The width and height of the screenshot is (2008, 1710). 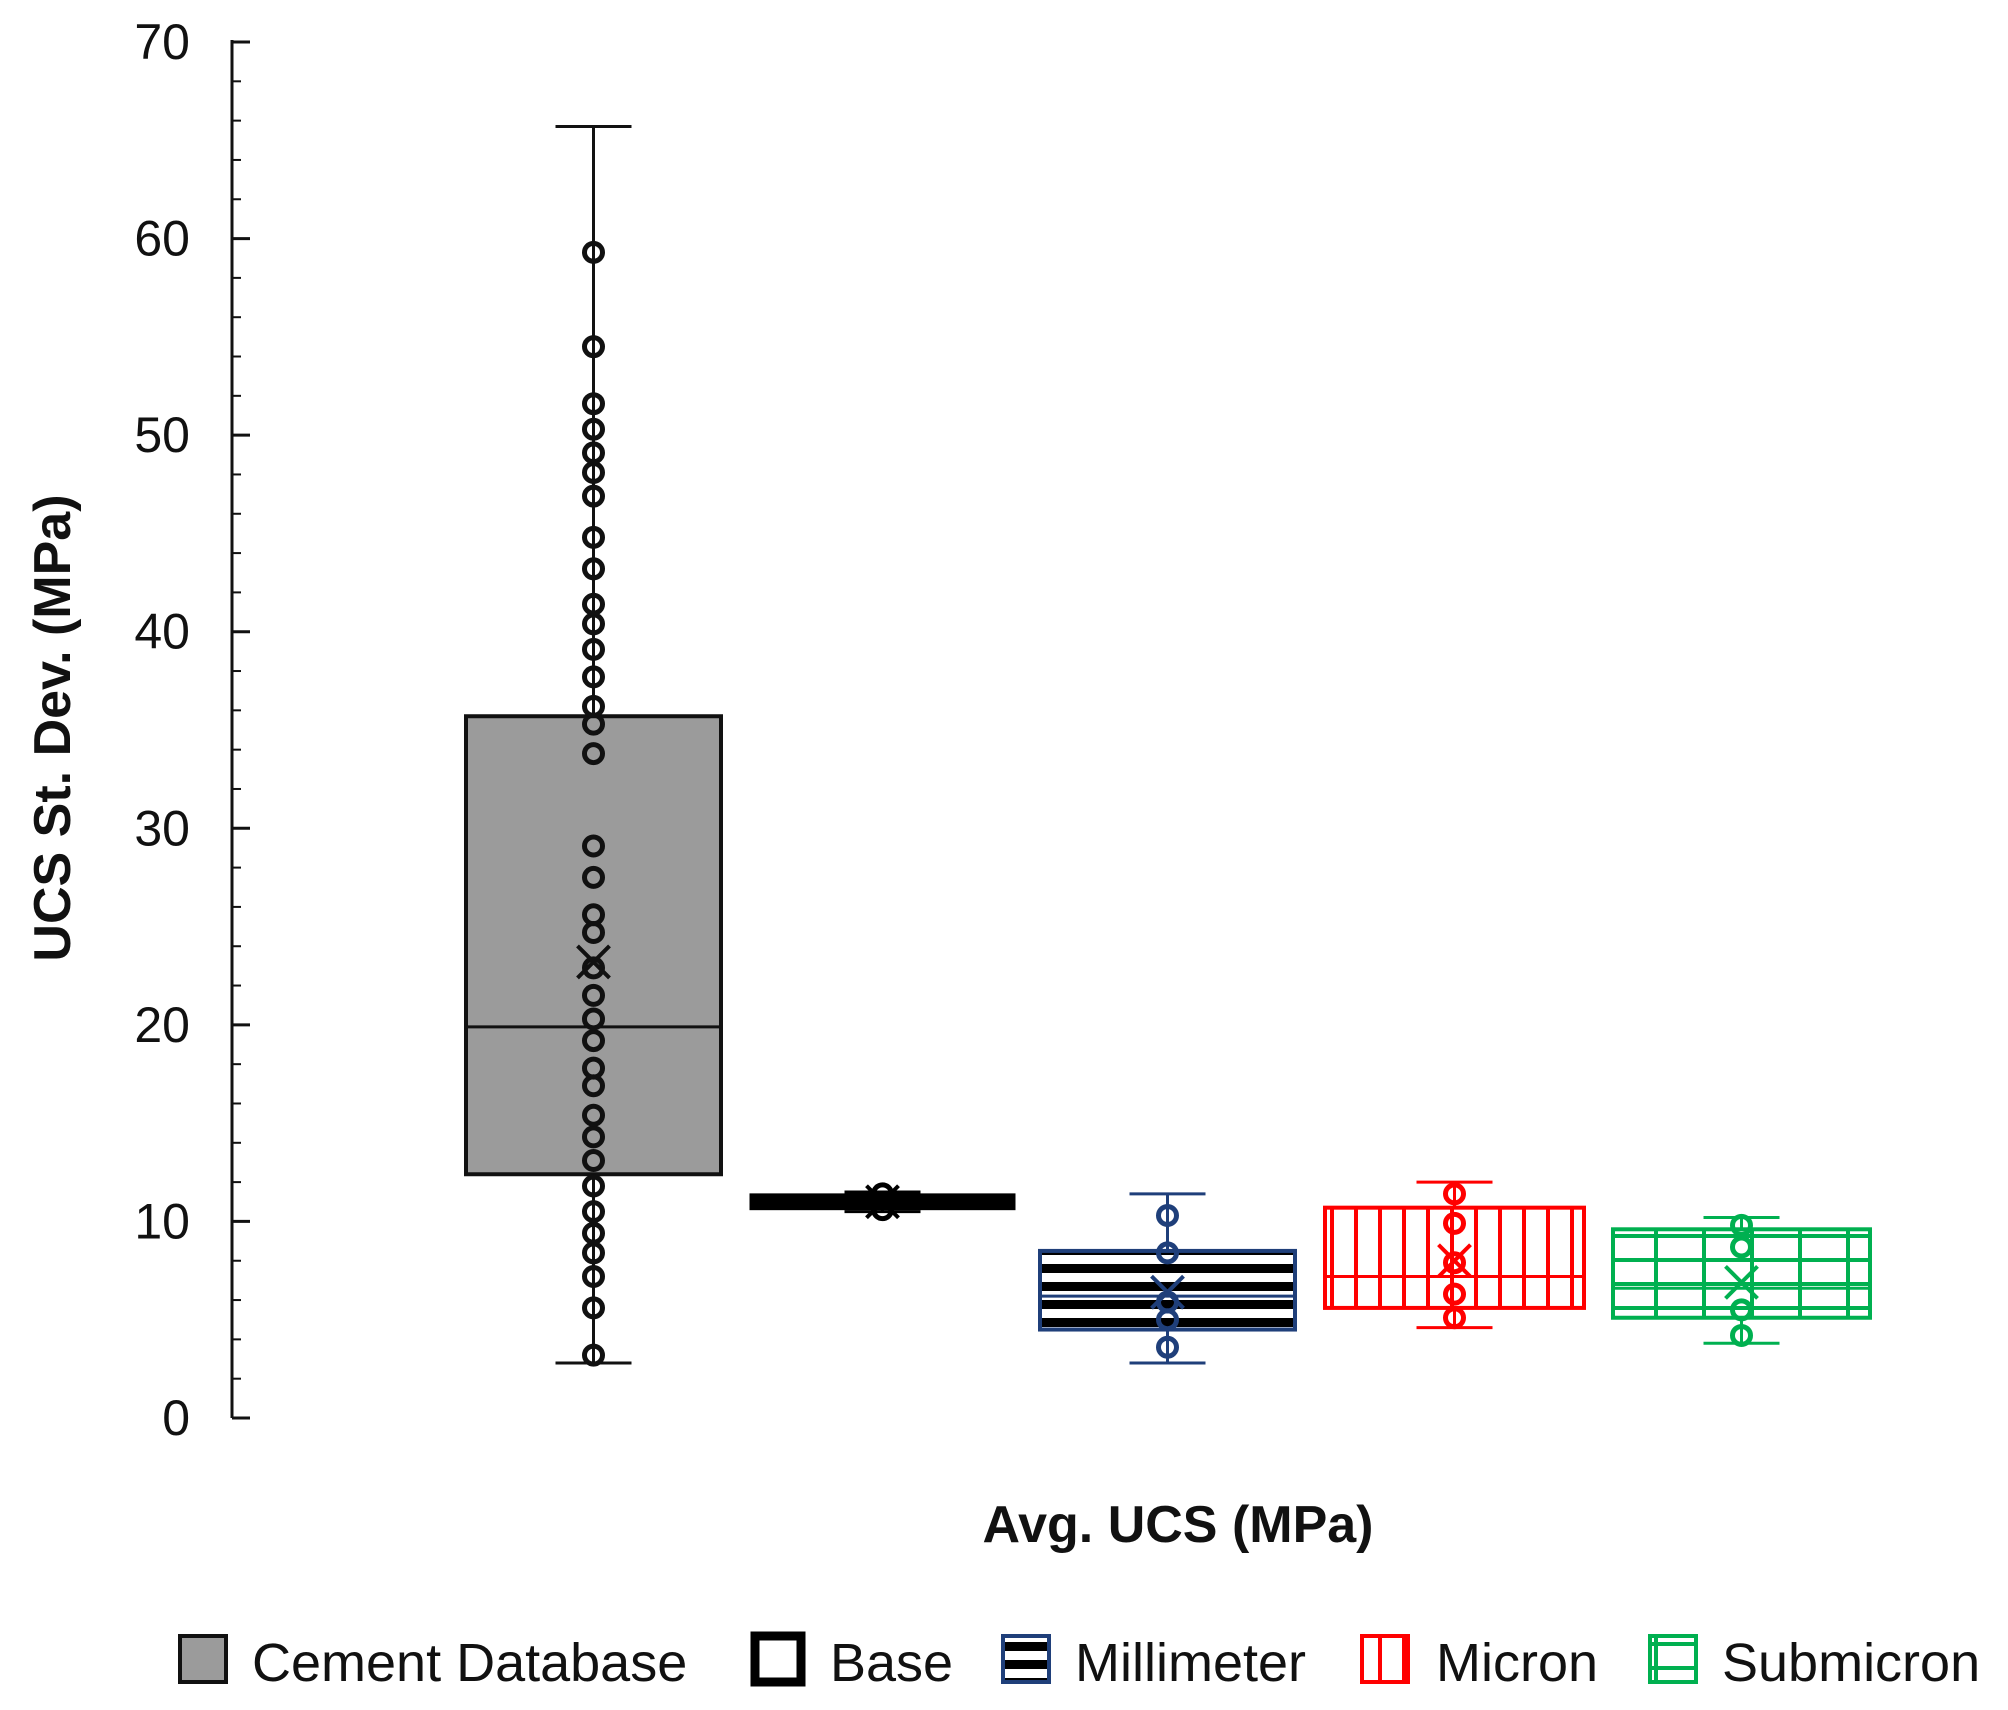 I want to click on y-axis-title: UCS St. Dev. (MPa), so click(x=53, y=727).